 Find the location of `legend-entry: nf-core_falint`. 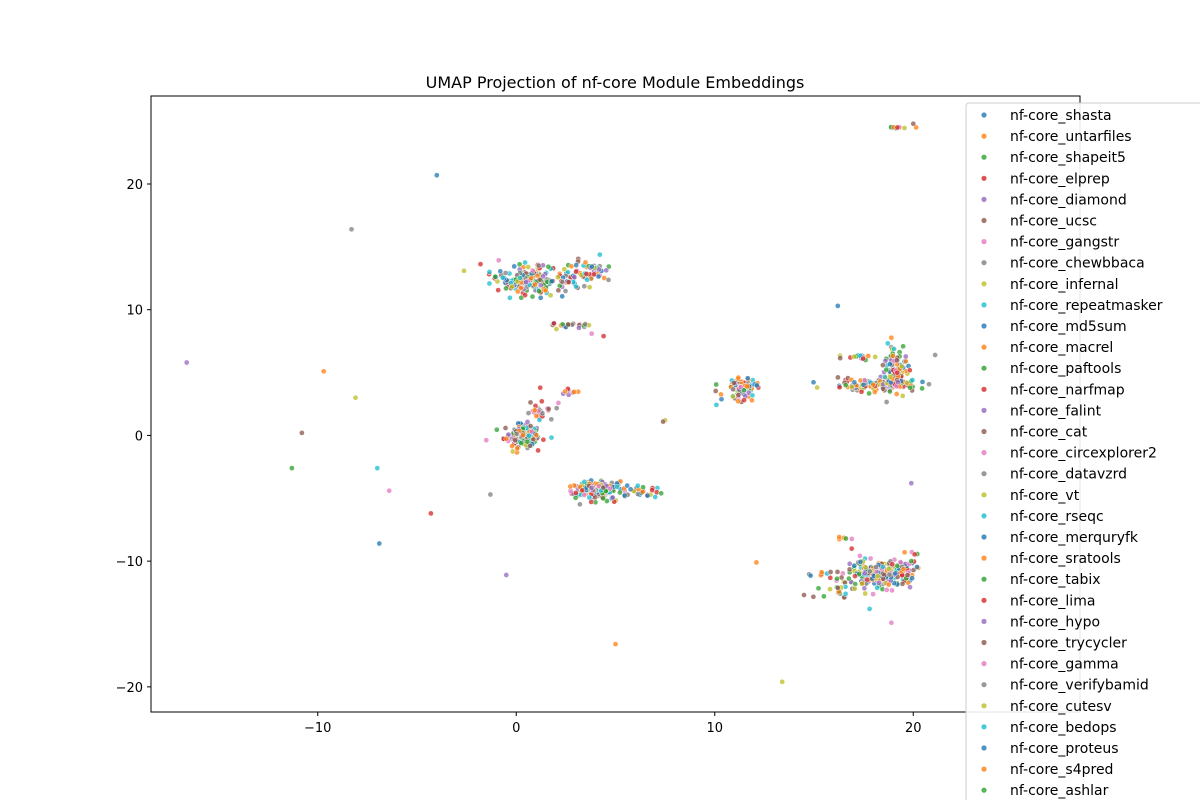

legend-entry: nf-core_falint is located at coordinates (1056, 411).